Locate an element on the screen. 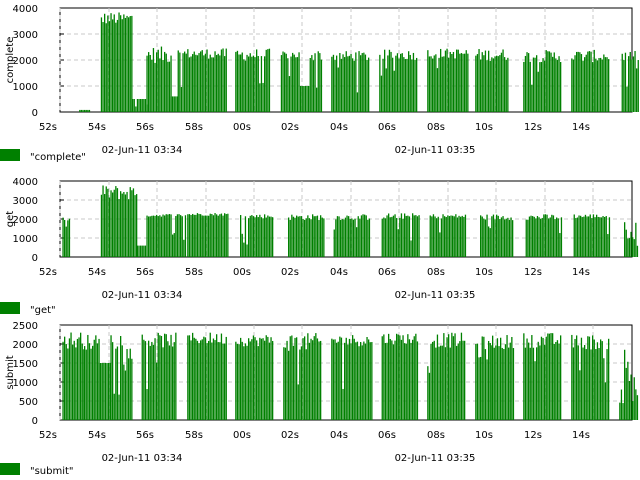 Image resolution: width=640 pixels, height=480 pixels. date-label: 02-Jun-11 03:34 is located at coordinates (142, 295).